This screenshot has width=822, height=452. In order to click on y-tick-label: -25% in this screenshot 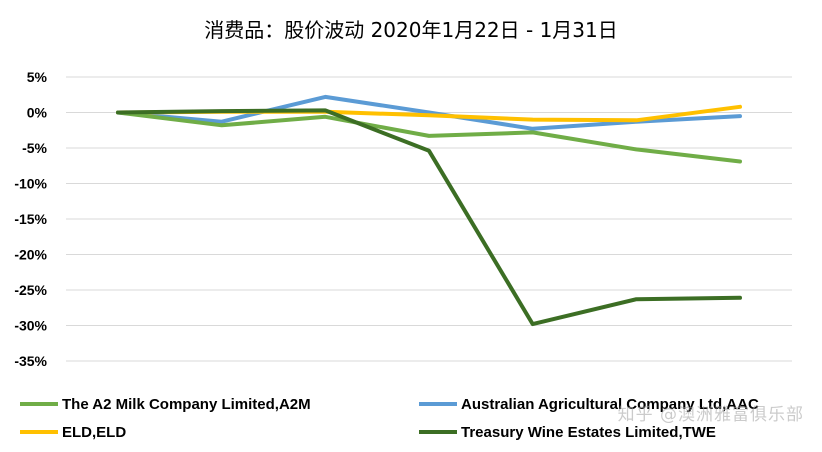, I will do `click(30, 290)`.